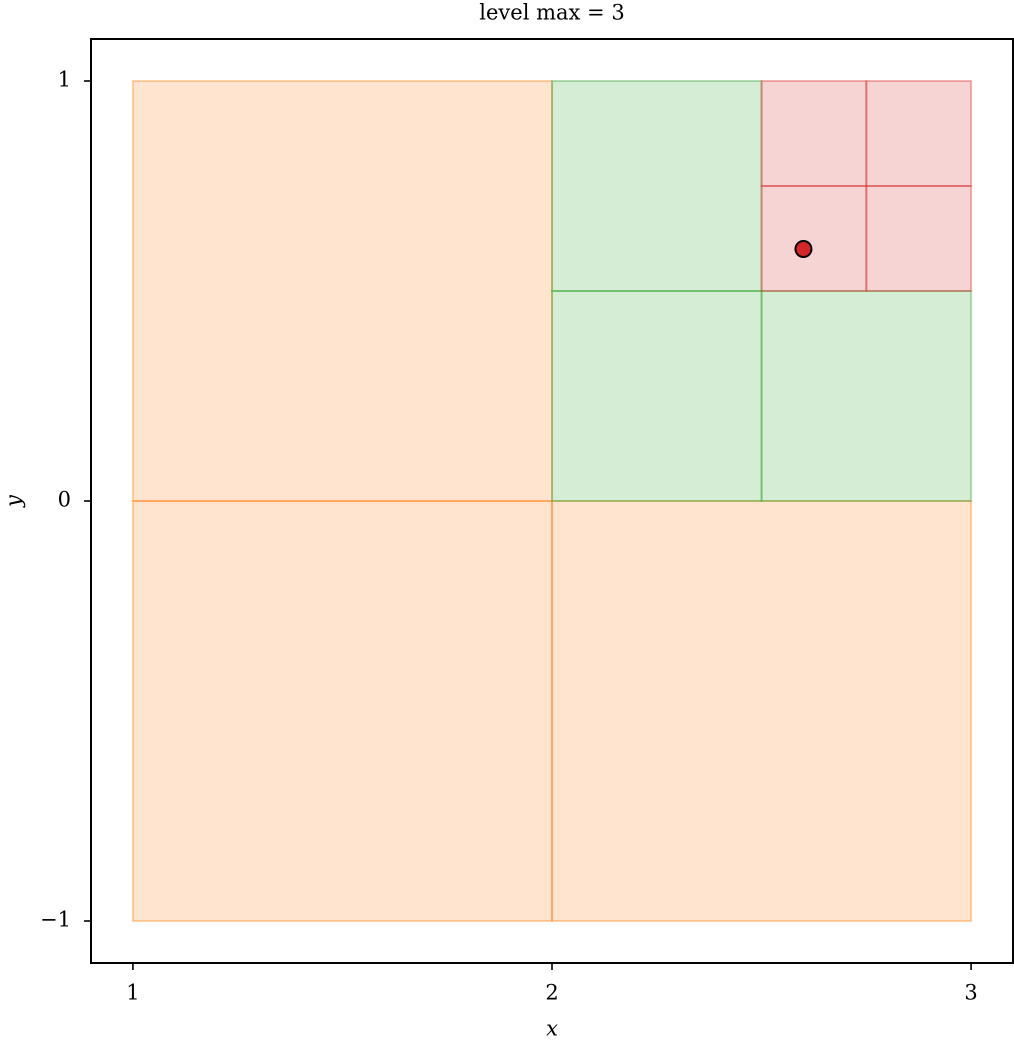  Describe the element at coordinates (551, 13) in the screenshot. I see `chart-title: level max = 3` at that location.